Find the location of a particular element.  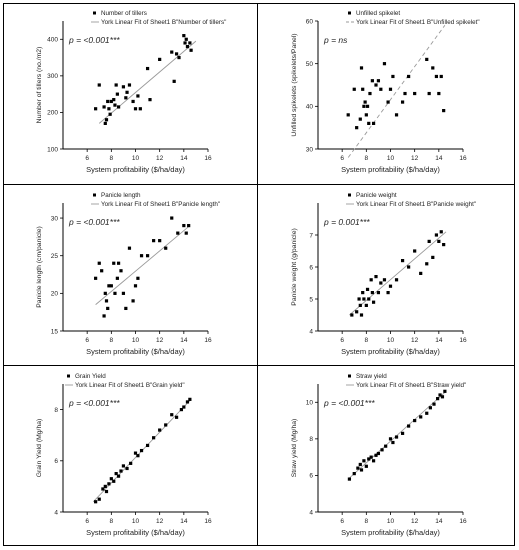

y-tick-label: 25 is located at coordinates (55, 256).